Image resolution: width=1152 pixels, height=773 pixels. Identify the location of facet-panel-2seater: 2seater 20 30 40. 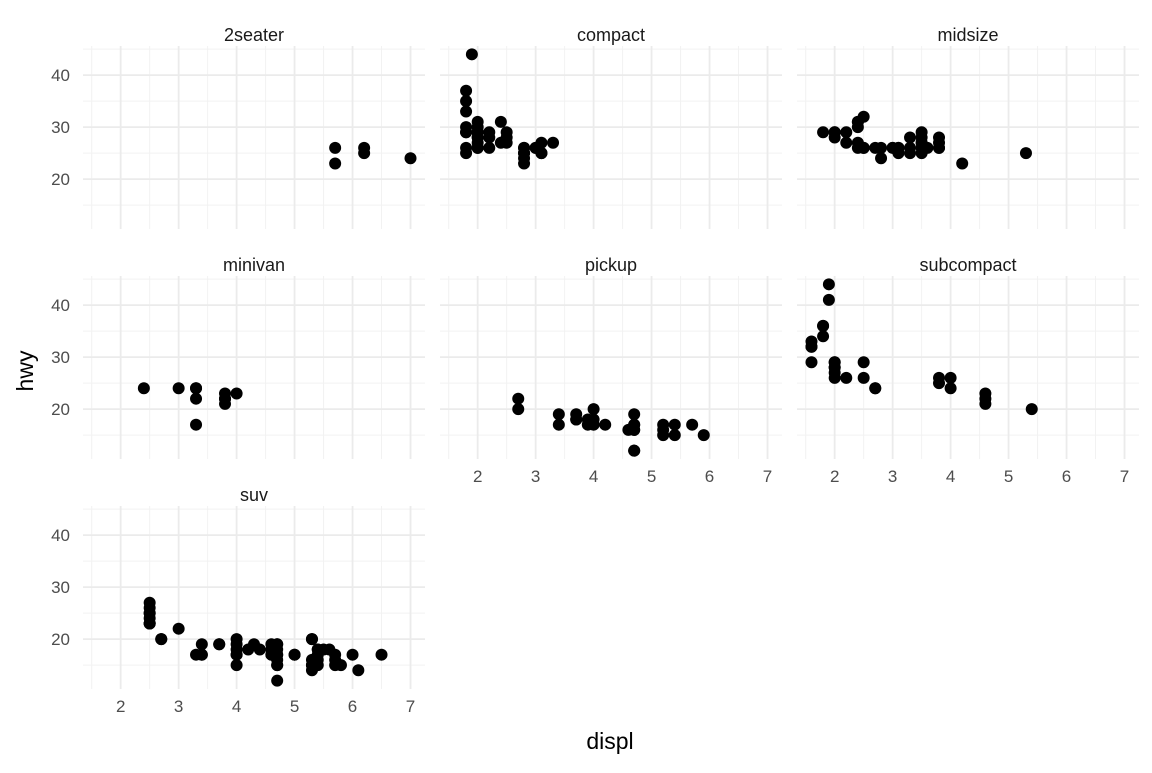
(238, 127).